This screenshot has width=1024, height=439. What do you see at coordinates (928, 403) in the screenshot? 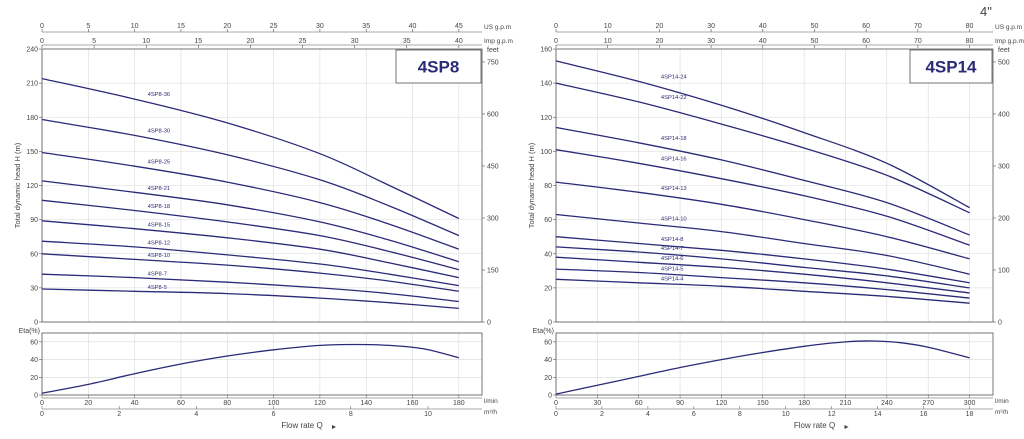
I see `bottom-scale-tick-label: 270` at bounding box center [928, 403].